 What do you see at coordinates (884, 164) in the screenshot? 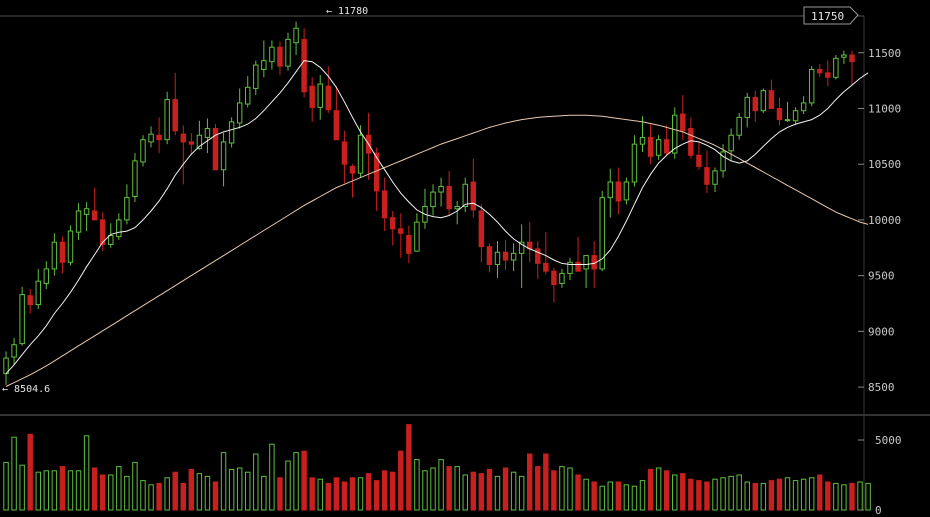
I see `price-tick-label: 10500` at bounding box center [884, 164].